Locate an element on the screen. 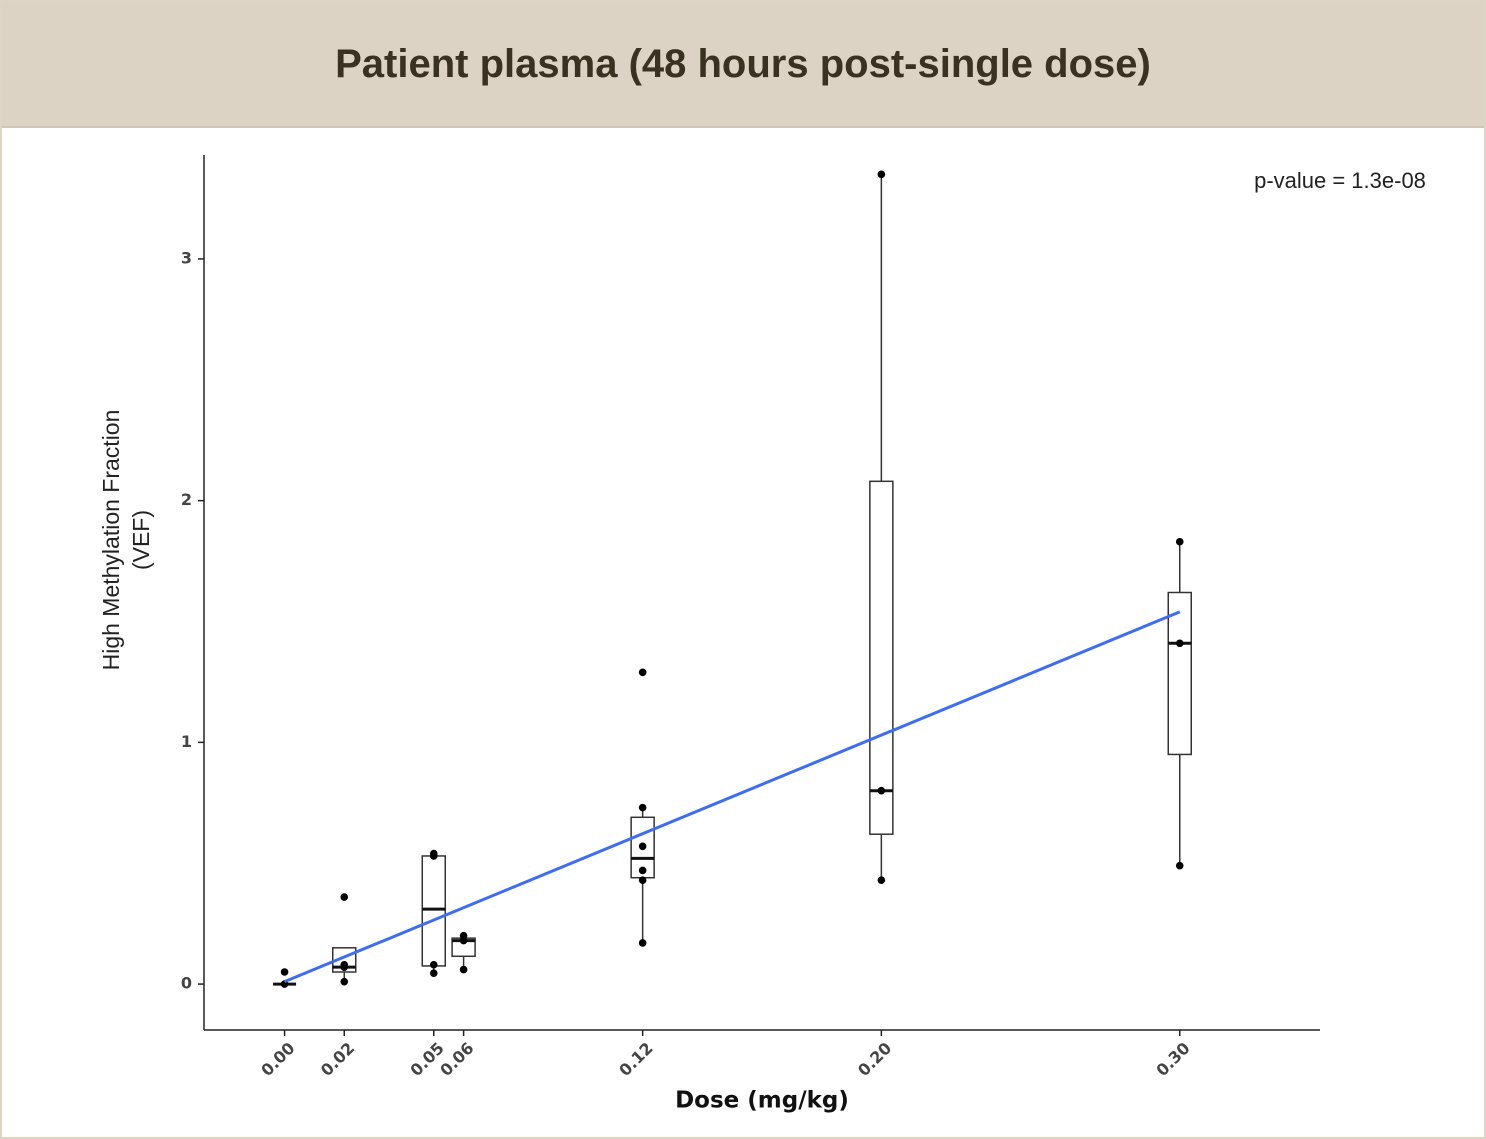 The image size is (1486, 1139). y-tick-label: 0 is located at coordinates (186, 983).